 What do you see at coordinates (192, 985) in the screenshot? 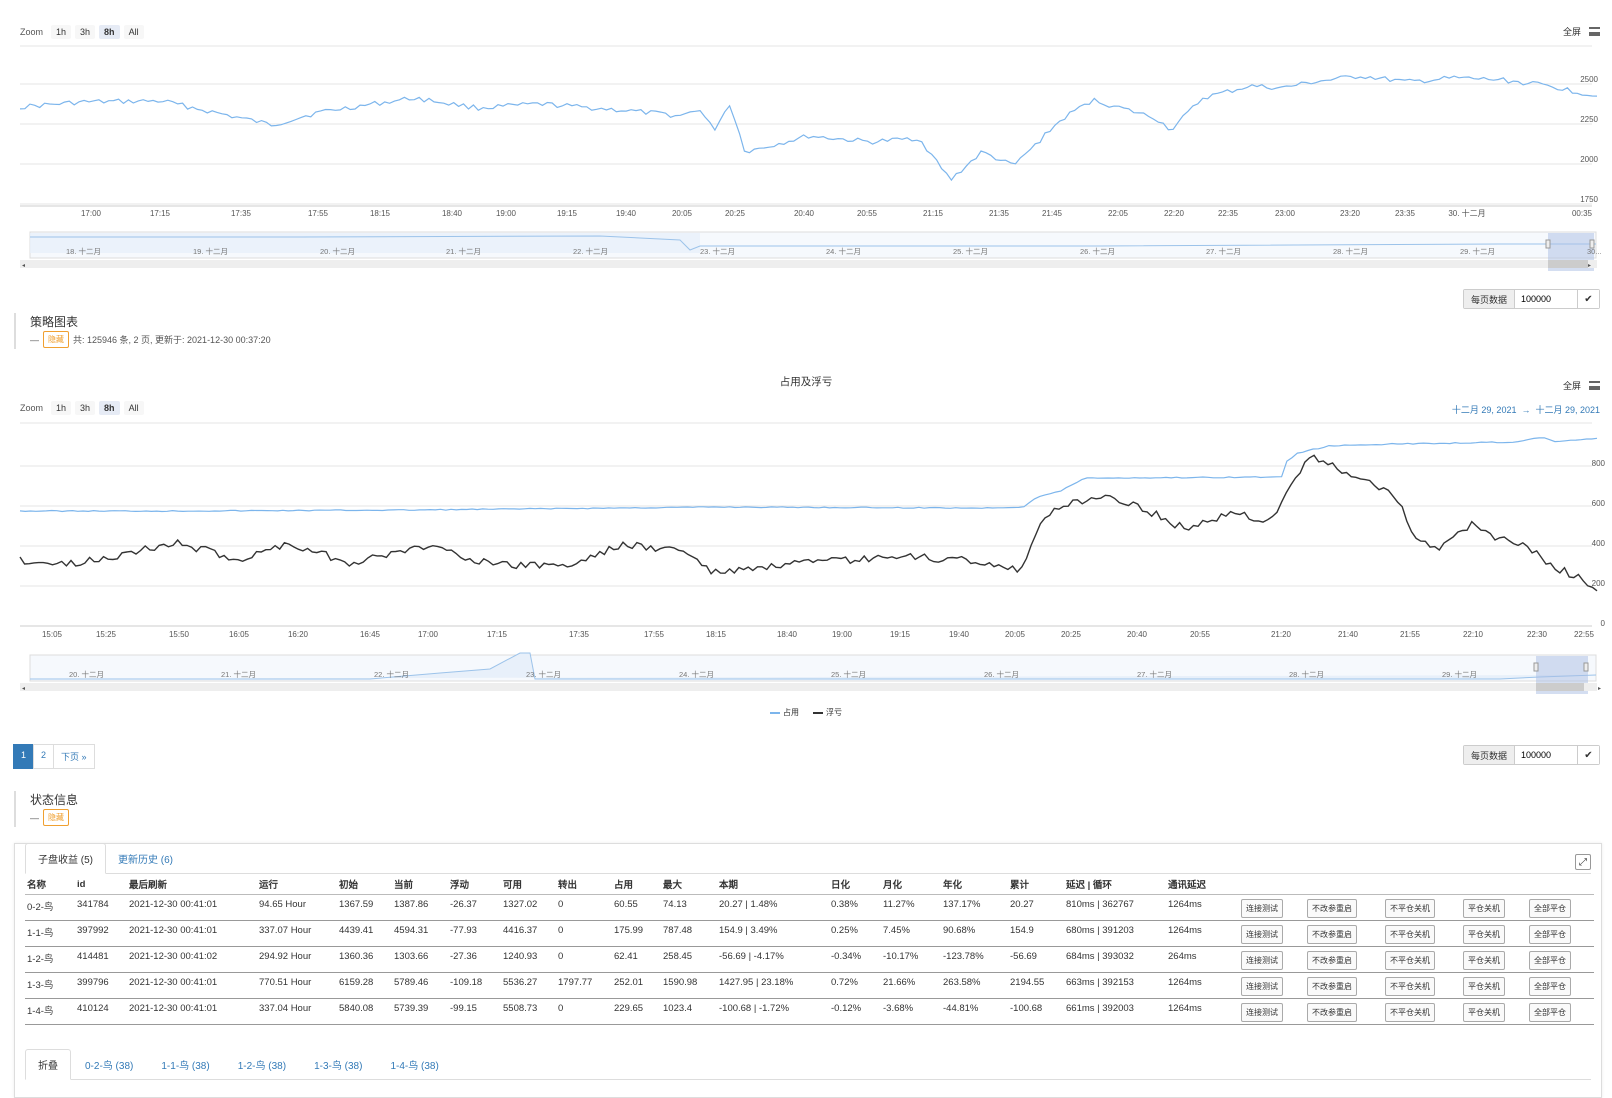
I see `table-cell: 2021-12-30 00:41:01` at bounding box center [192, 985].